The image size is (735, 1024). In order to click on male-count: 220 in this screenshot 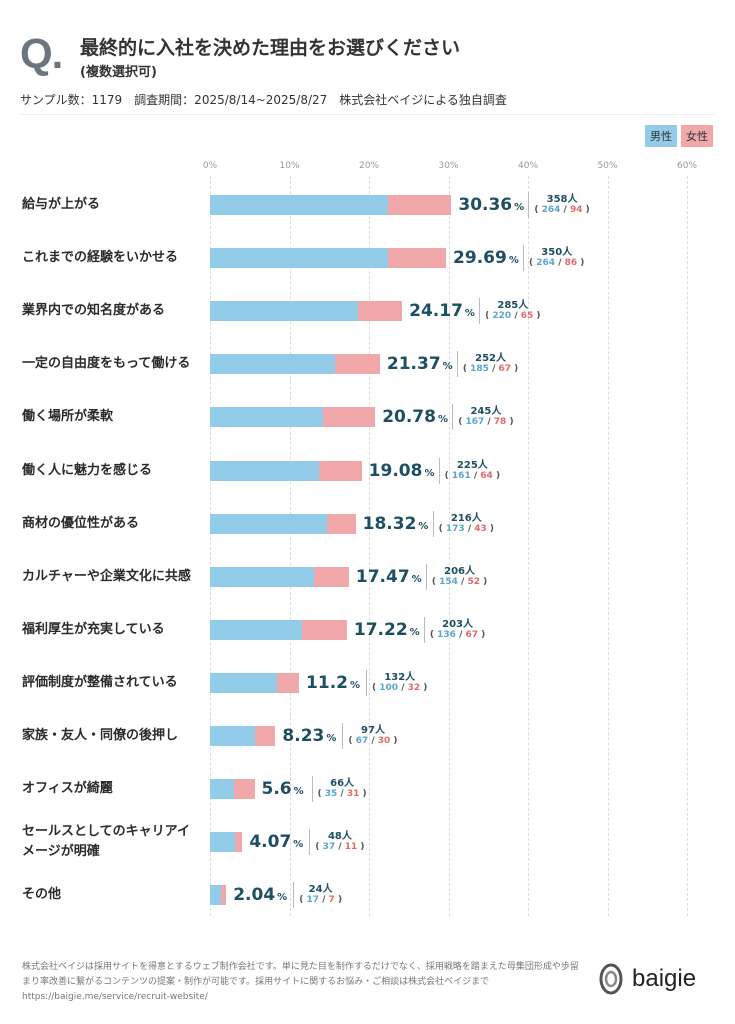, I will do `click(502, 316)`.